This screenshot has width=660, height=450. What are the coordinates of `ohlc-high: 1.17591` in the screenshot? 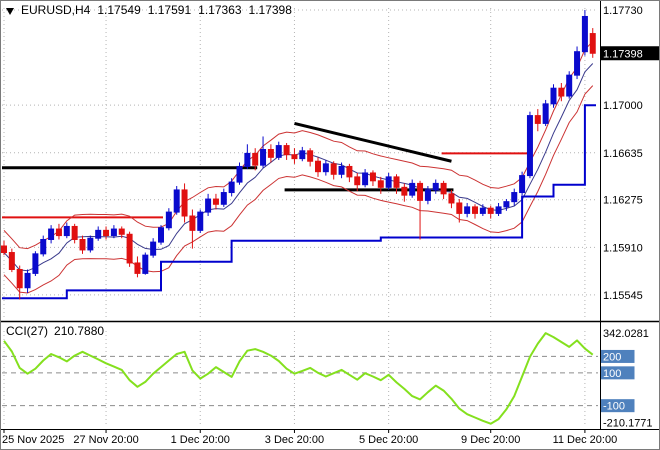 It's located at (169, 10).